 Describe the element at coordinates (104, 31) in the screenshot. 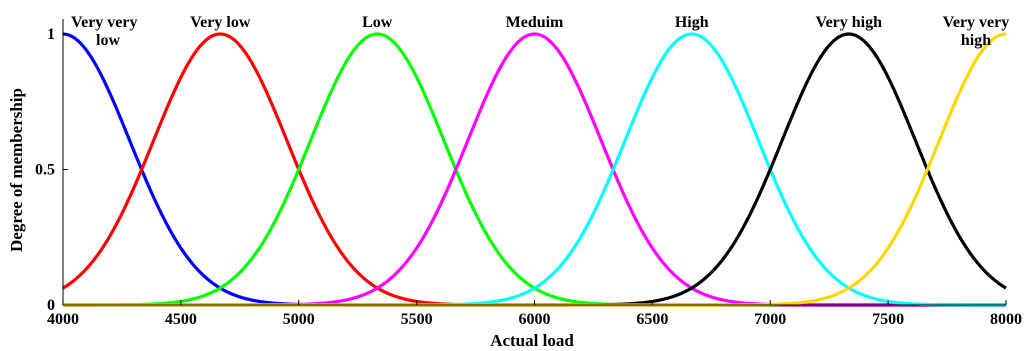

I see `series-label-very-very-low: Very very low` at that location.